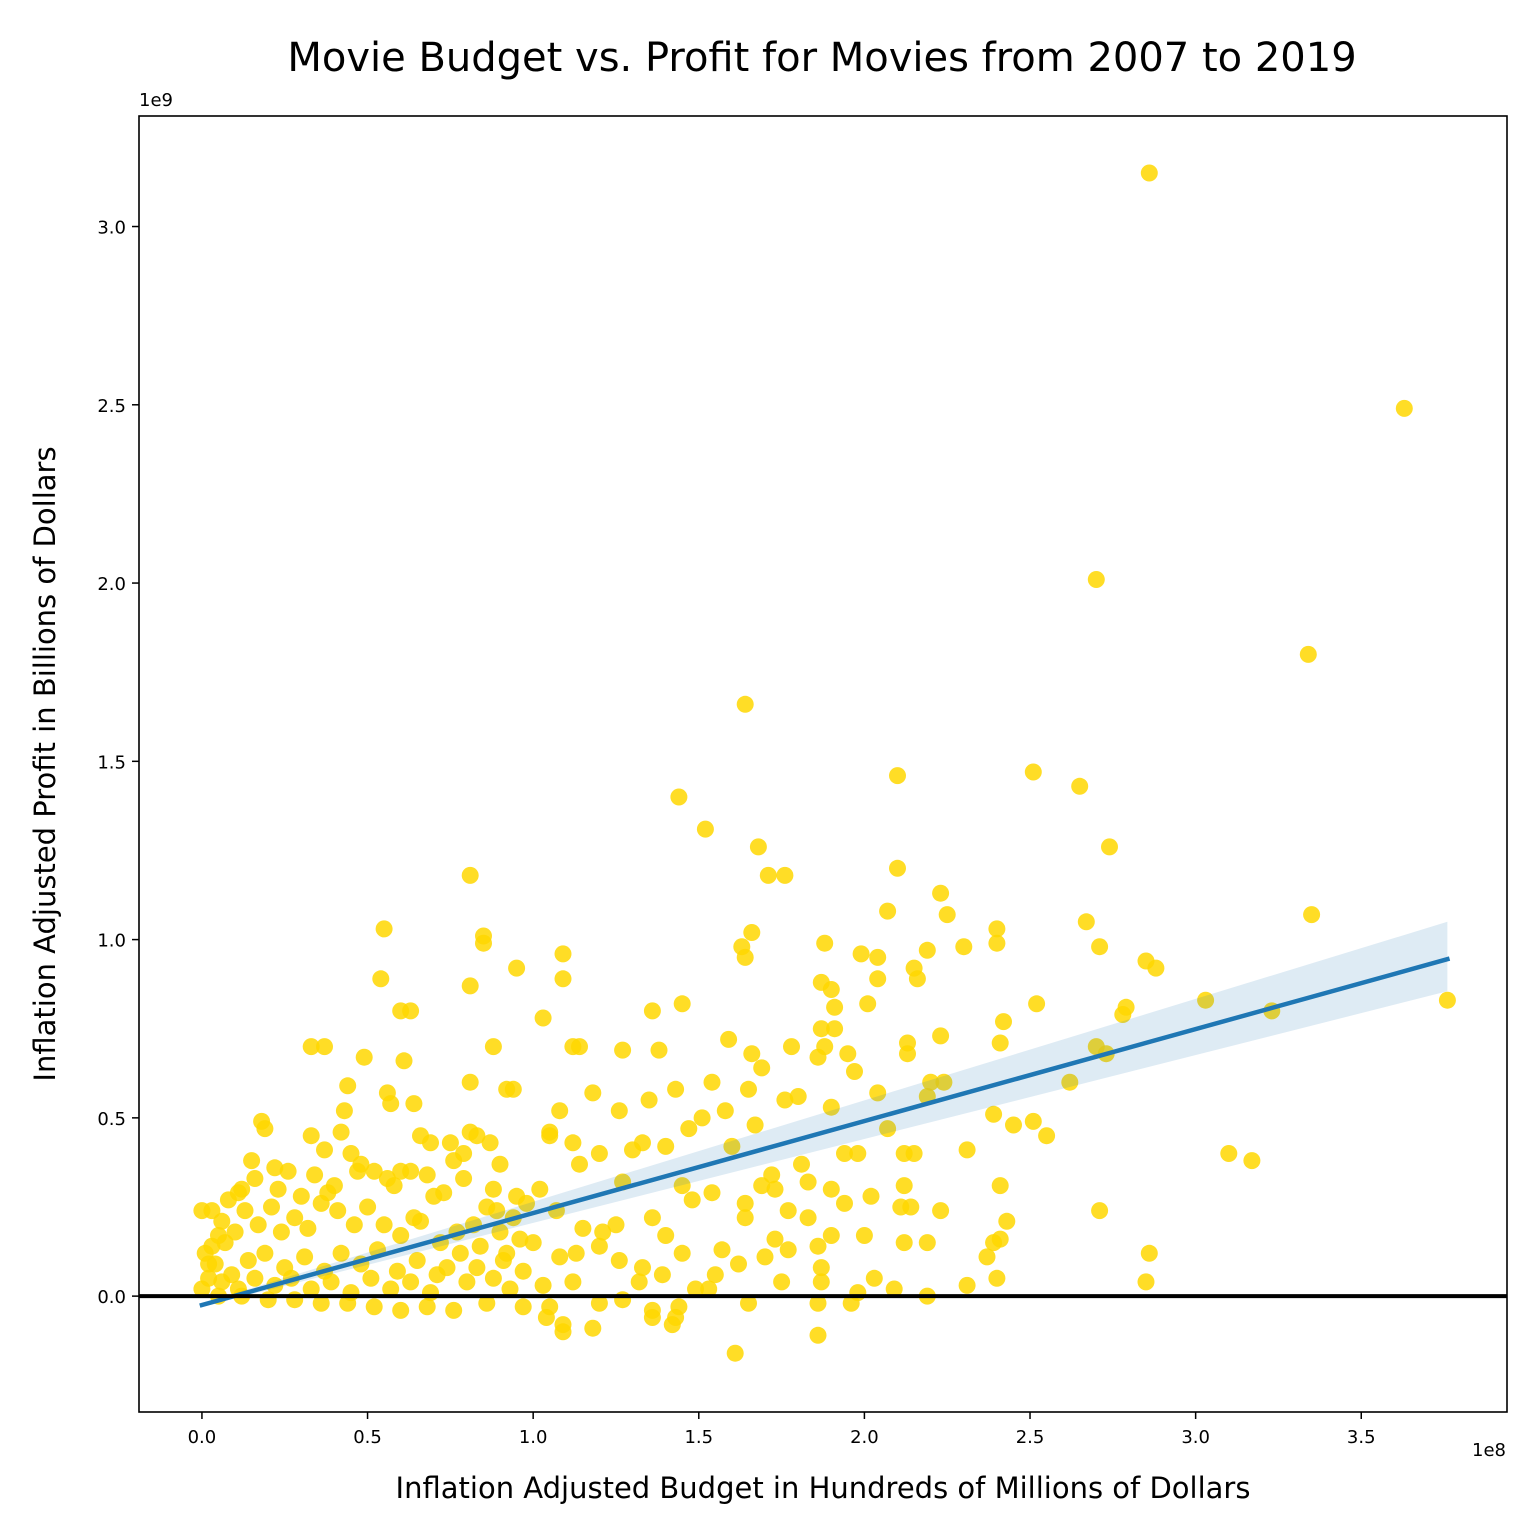 The image size is (1536, 1536). Describe the element at coordinates (864, 1437) in the screenshot. I see `x-tick-label: 2.0` at that location.